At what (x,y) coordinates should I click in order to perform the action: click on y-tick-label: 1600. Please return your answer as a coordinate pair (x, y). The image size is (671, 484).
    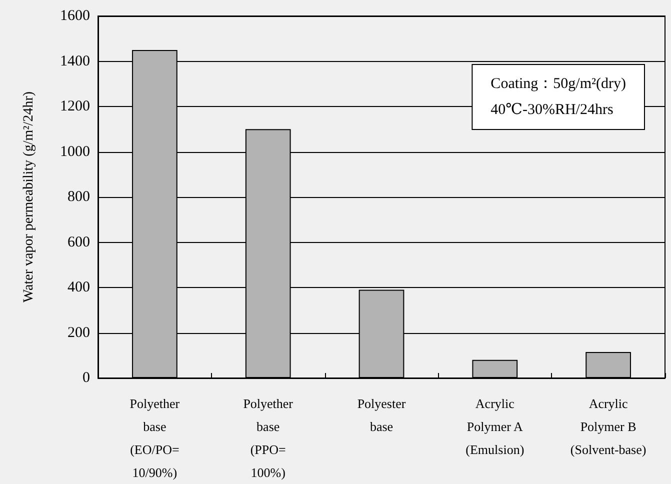
    Looking at the image, I should click on (75, 16).